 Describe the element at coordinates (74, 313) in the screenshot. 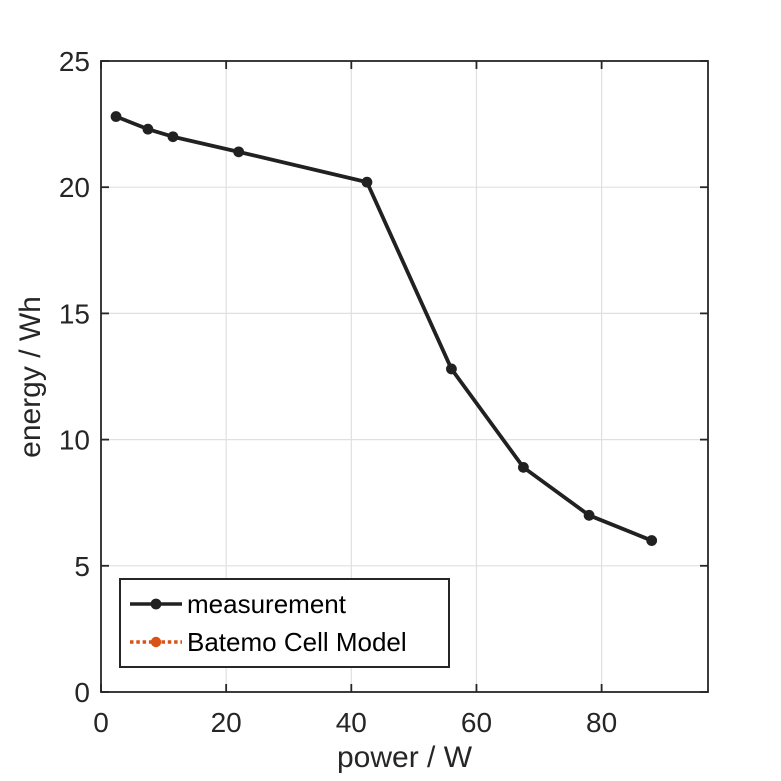

I see `y-tick-label: 15` at that location.